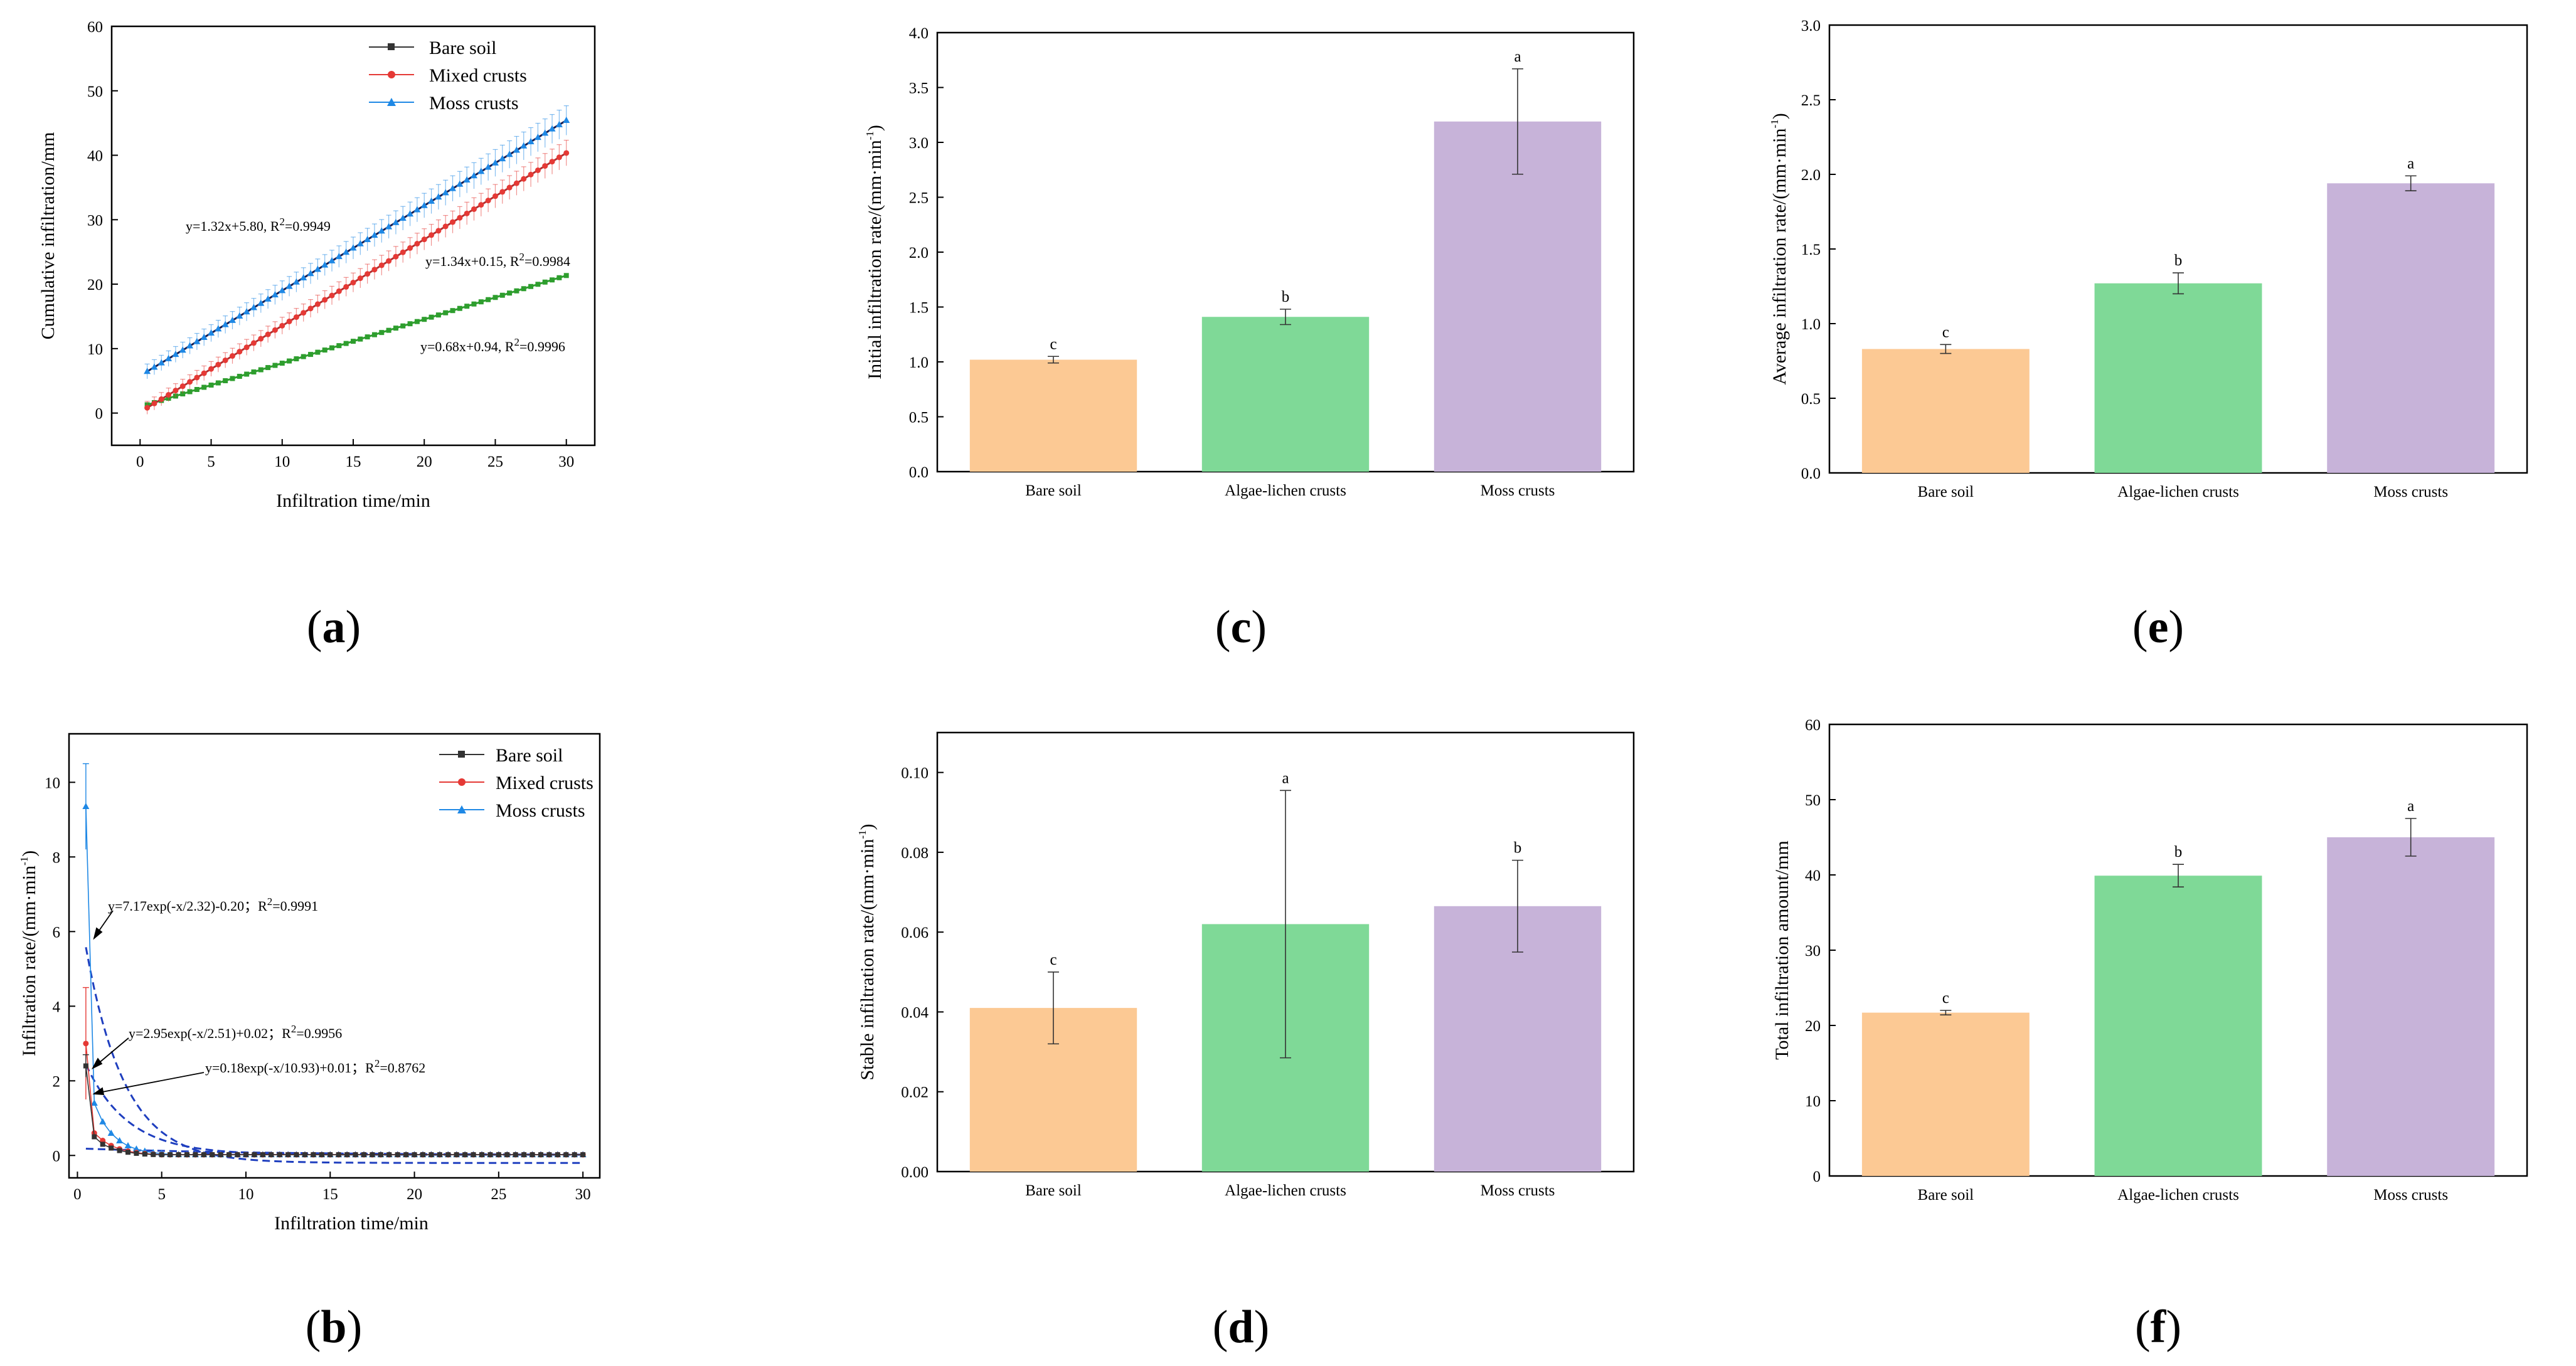  Describe the element at coordinates (148, 1002) in the screenshot. I see `chart-b-equation-arrows` at that location.